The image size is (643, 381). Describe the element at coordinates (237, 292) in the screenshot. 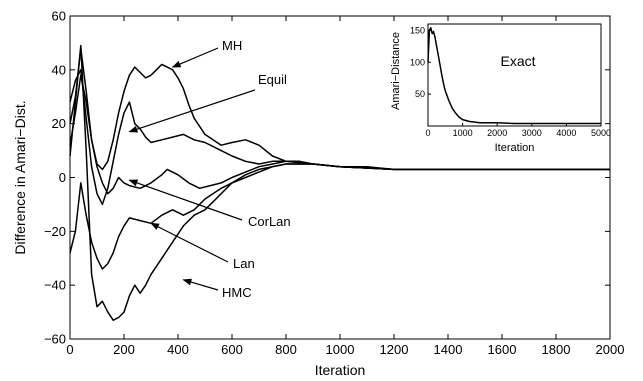

I see `annotation-label-hmc: HMC` at that location.